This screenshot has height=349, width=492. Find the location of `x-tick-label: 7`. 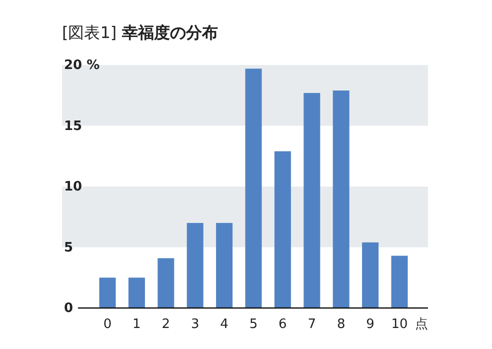

x-tick-label: 7 is located at coordinates (312, 324).